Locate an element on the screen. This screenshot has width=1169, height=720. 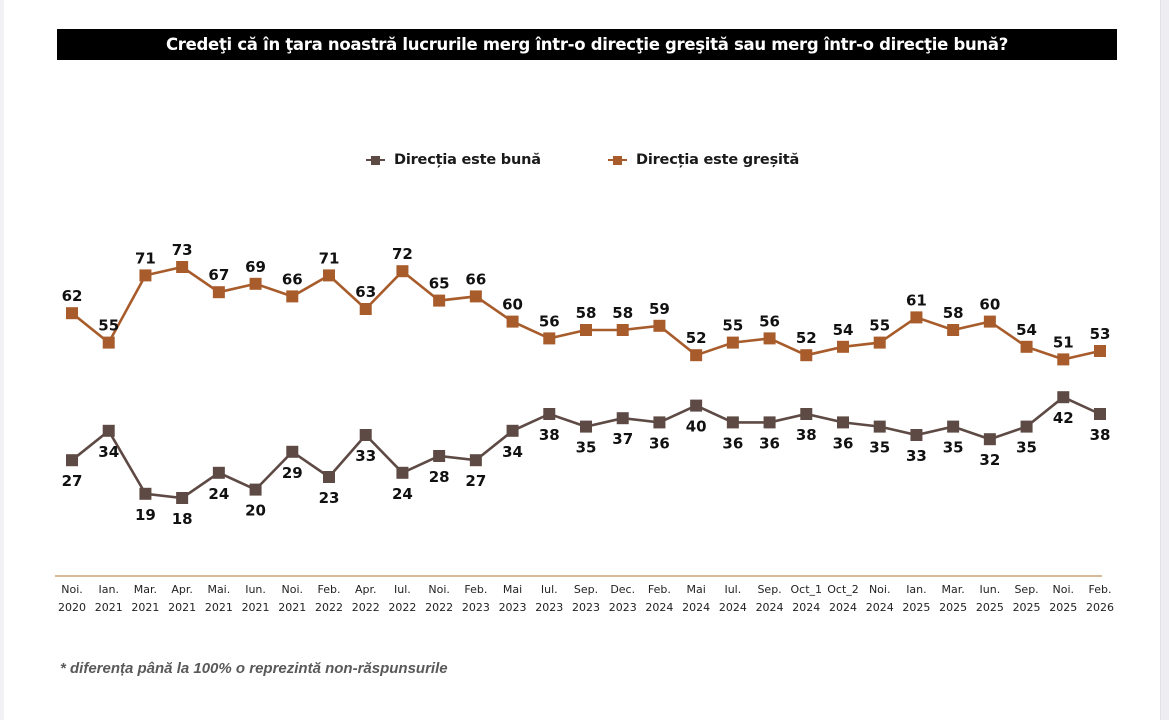
data-label-good: 37 is located at coordinates (622, 439).